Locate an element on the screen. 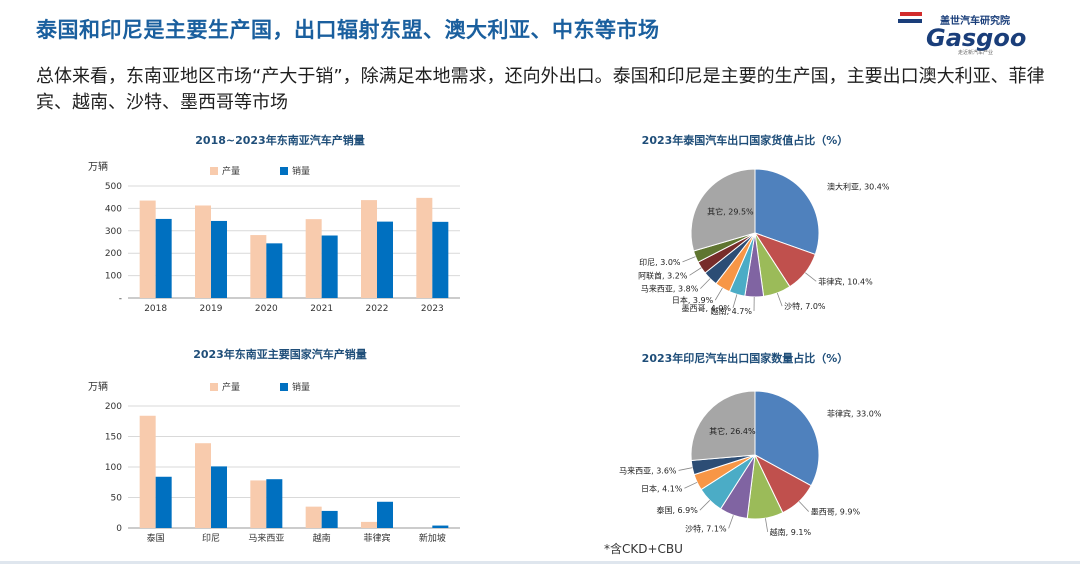 The image size is (1080, 564). pie-data-label: 阿联酋, 3.2% is located at coordinates (663, 275).